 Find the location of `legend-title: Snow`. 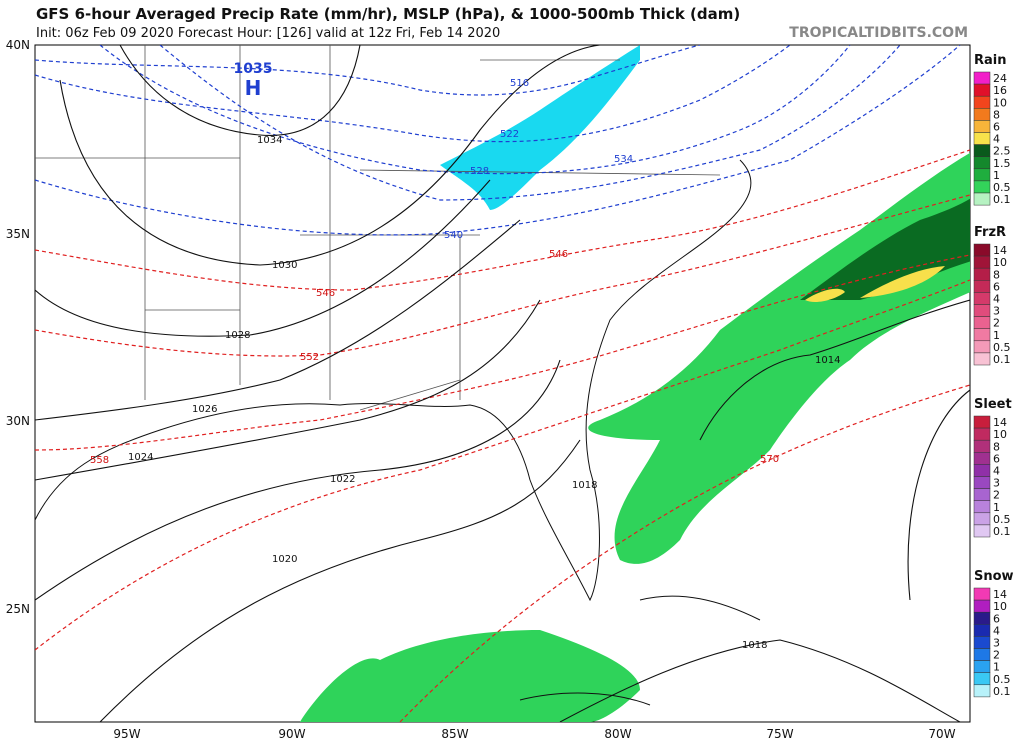

legend-title: Snow is located at coordinates (994, 576).